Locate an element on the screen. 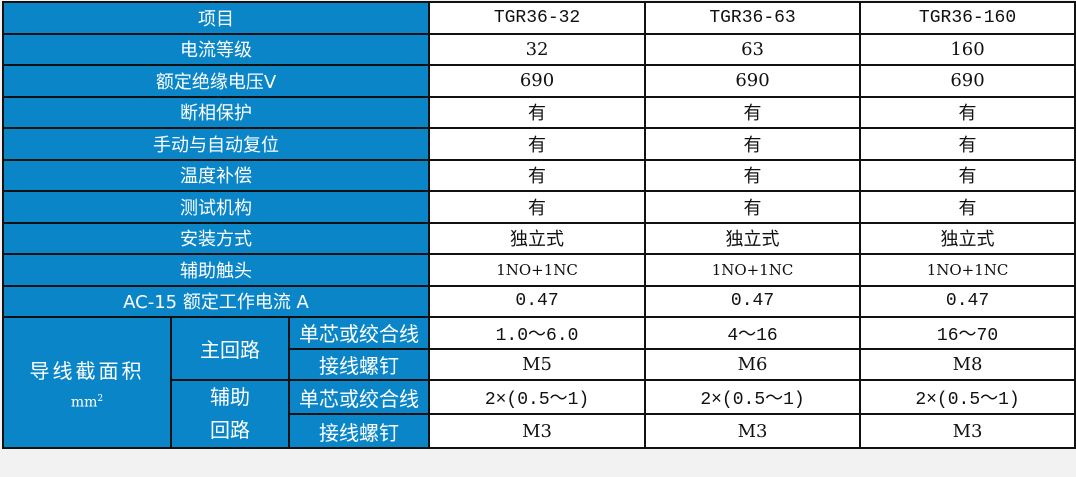 The width and height of the screenshot is (1076, 477). table-row: 辅助触头 1NO+1NC 1NO+1NC 1NO+1NC is located at coordinates (538, 270).